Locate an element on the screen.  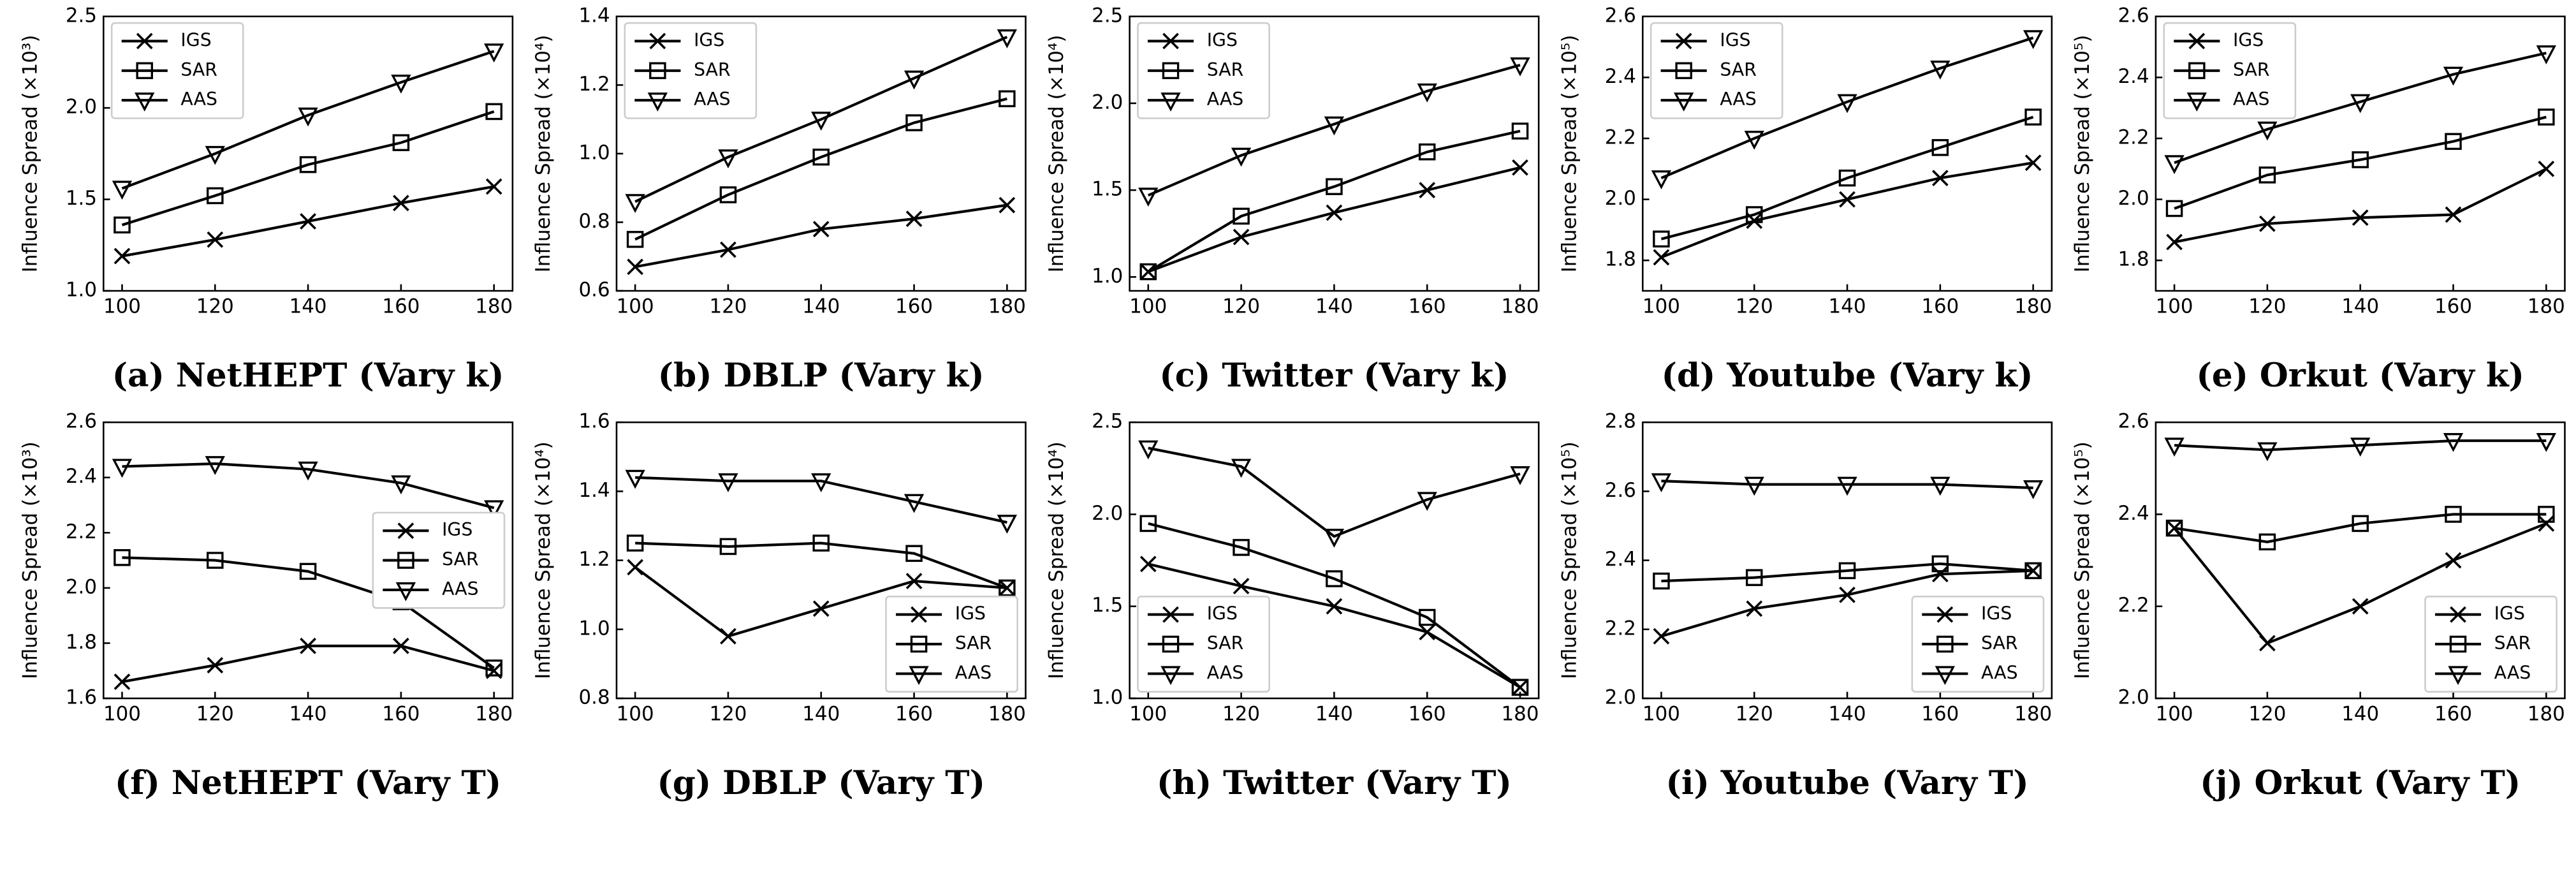
y-tick-label: 2.6 is located at coordinates (1621, 490).